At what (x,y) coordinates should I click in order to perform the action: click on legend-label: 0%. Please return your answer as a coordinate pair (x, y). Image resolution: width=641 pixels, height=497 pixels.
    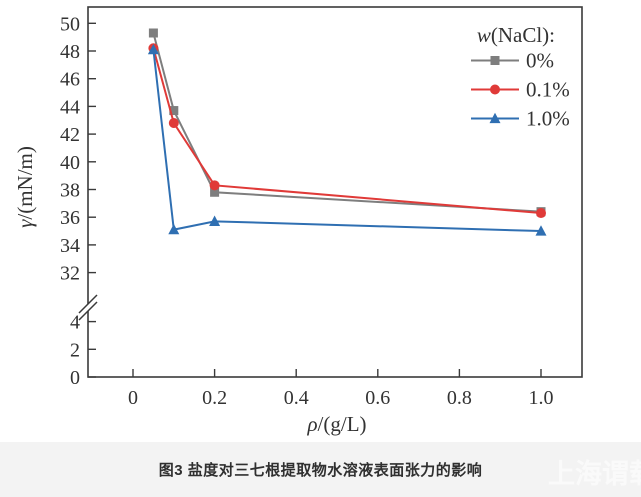
    Looking at the image, I should click on (540, 61).